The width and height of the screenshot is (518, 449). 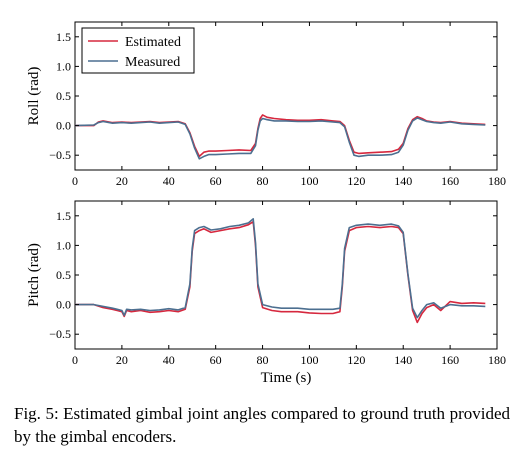 I want to click on roll-x-tick-label: 60, so click(x=216, y=181).